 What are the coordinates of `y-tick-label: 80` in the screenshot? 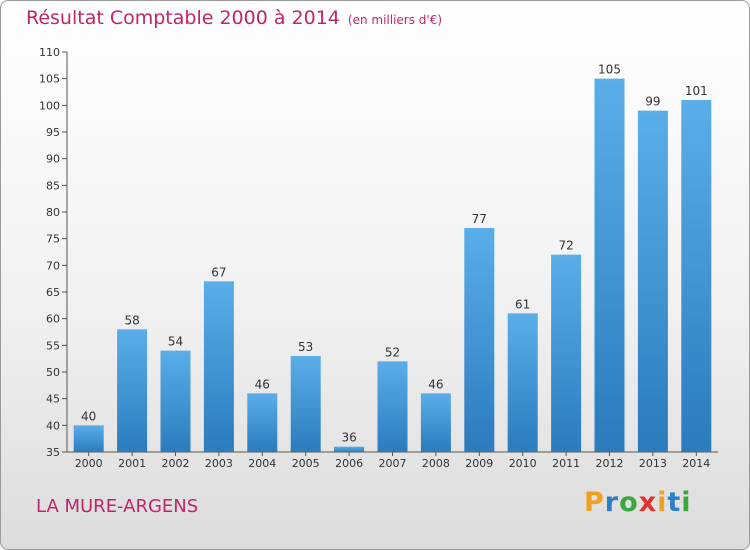 It's located at (53, 212).